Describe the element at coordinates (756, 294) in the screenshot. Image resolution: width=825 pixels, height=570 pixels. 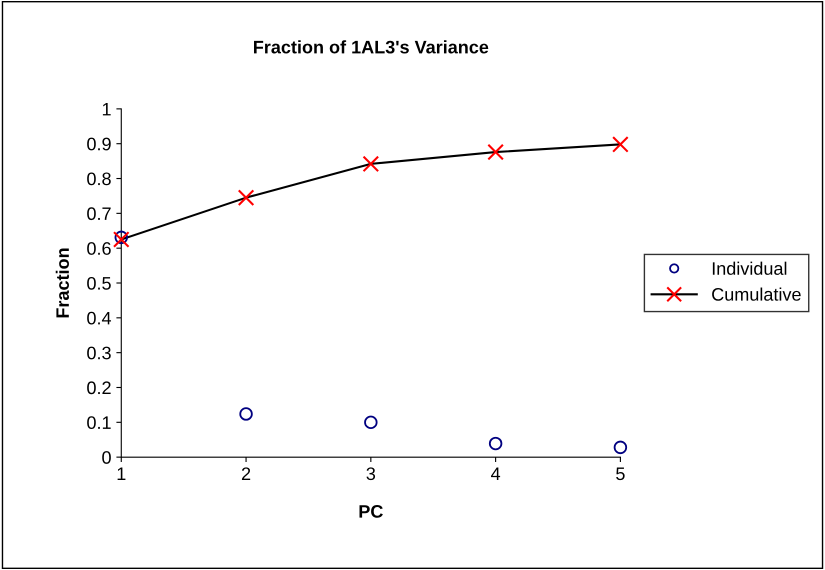
I see `legend-label: Cumulative` at that location.